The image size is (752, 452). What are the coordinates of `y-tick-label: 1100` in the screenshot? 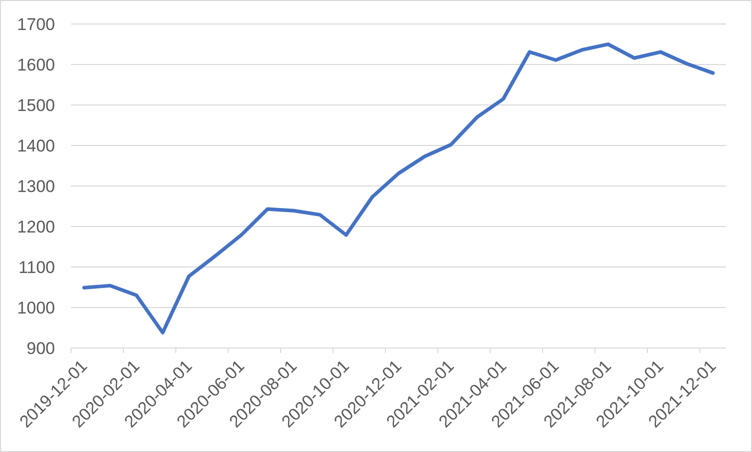 It's located at (36, 268).